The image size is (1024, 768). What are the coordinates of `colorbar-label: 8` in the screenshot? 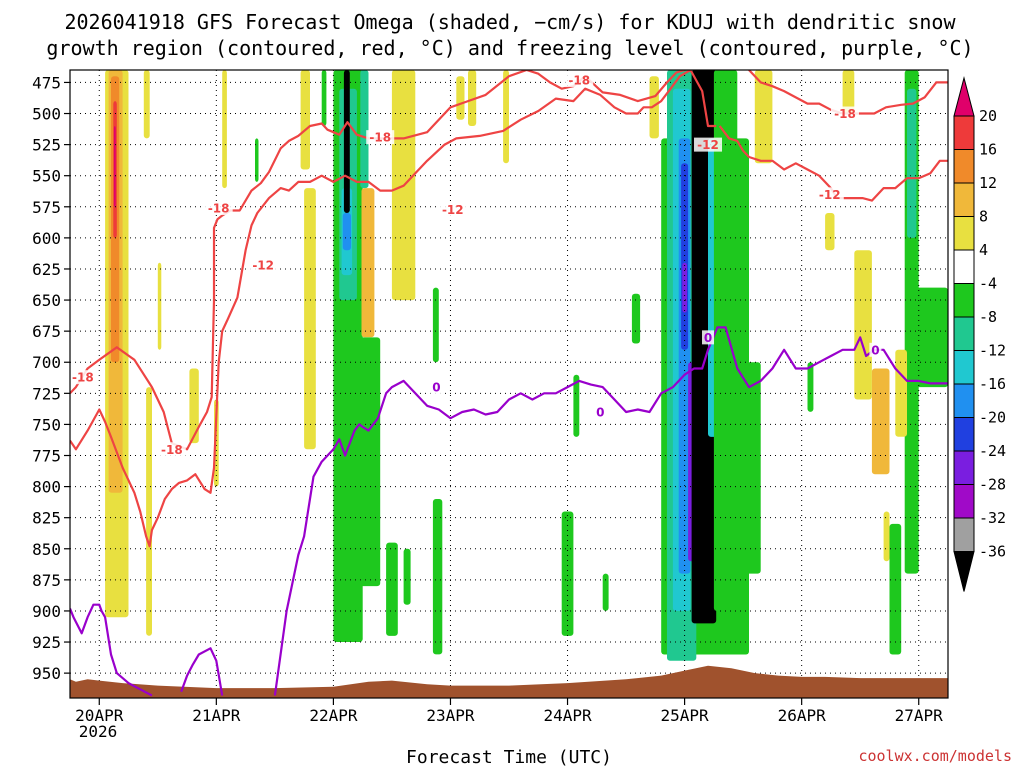 It's located at (983, 217).